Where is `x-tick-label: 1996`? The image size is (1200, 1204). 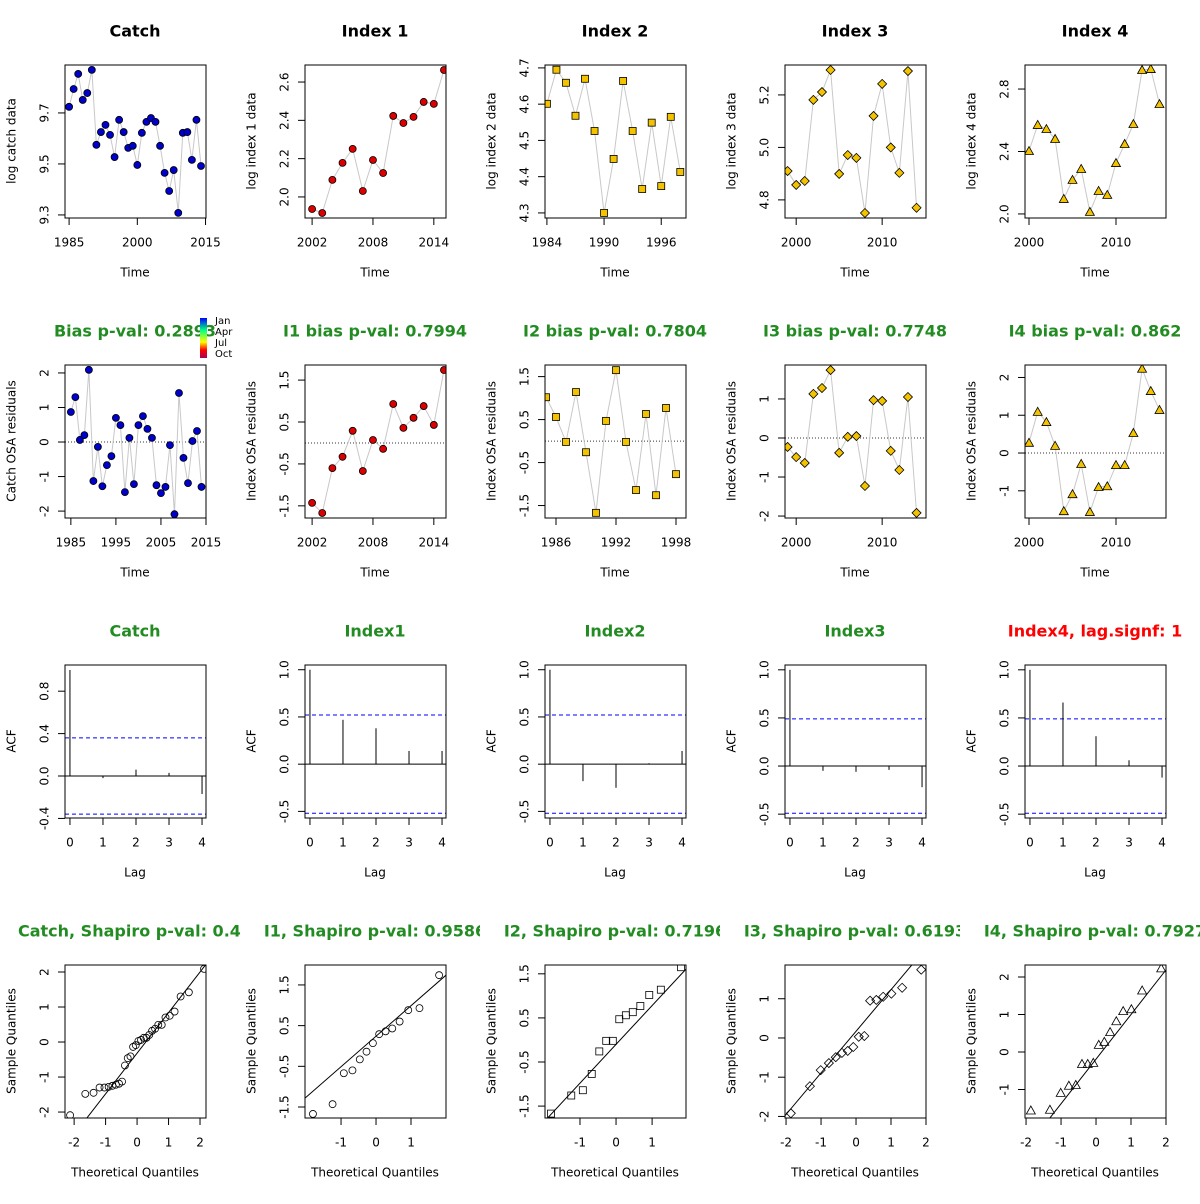
x-tick-label: 1996 is located at coordinates (661, 243).